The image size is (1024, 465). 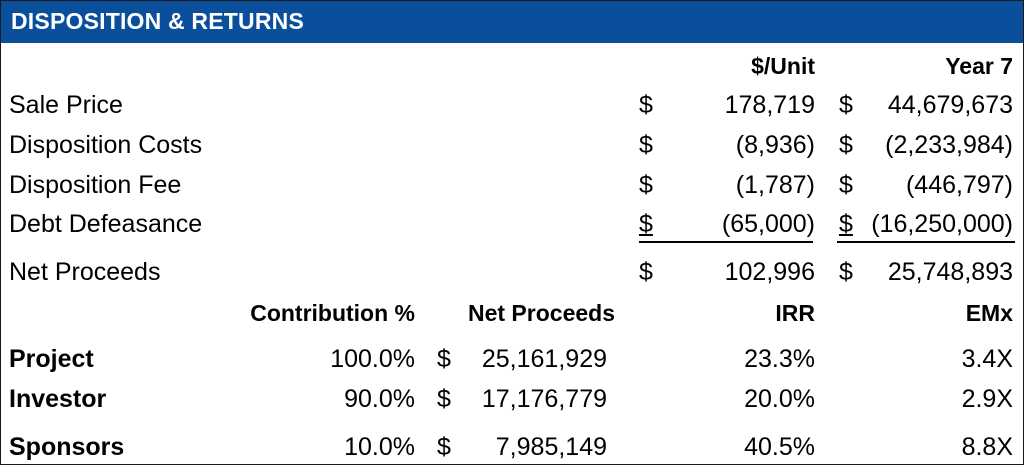 I want to click on row-label-disposition-costs: Disposition Costs, so click(x=106, y=145).